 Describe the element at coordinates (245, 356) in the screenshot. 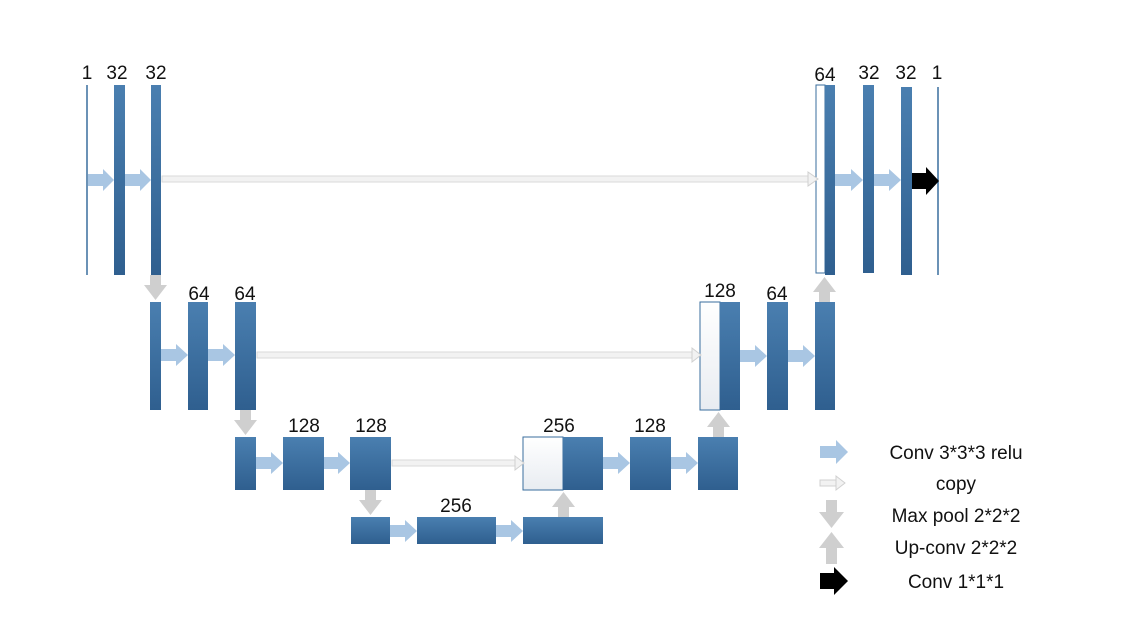

I see `enc2-conv2-block` at that location.